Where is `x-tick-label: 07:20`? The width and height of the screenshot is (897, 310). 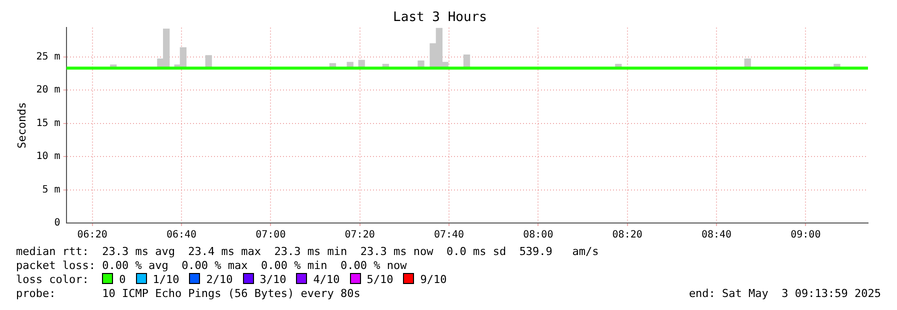
x-tick-label: 07:20 is located at coordinates (359, 235).